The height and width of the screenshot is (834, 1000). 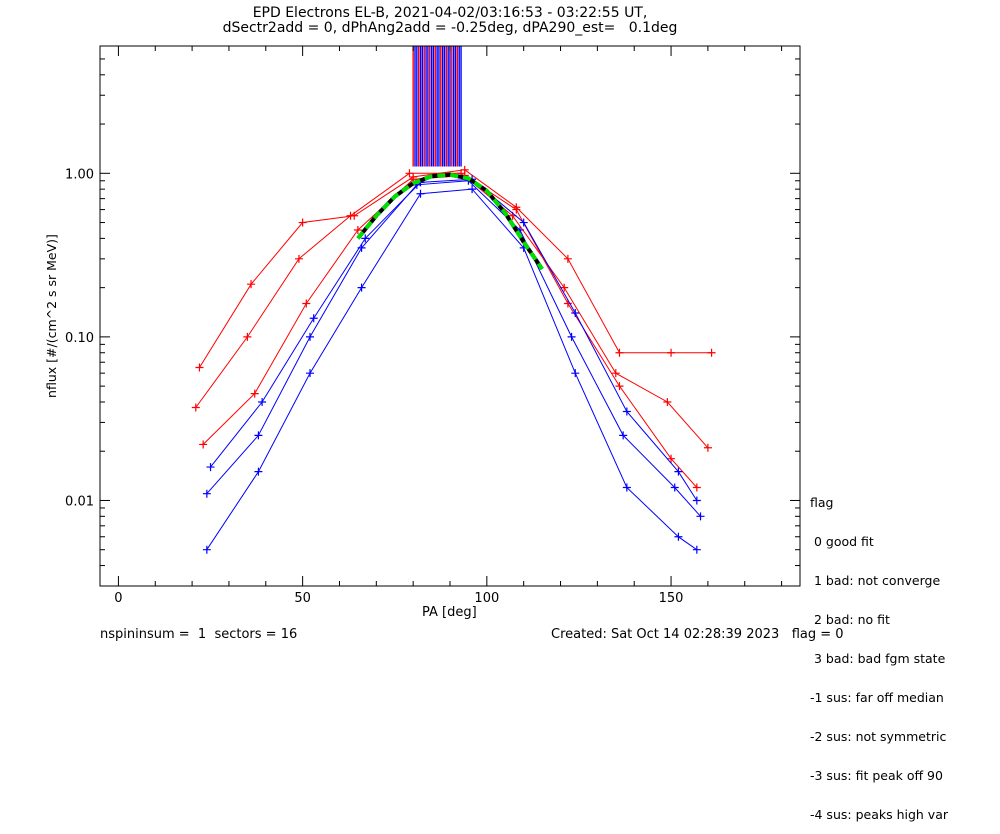 I want to click on y-tick-label: 1.00, so click(x=79, y=174).